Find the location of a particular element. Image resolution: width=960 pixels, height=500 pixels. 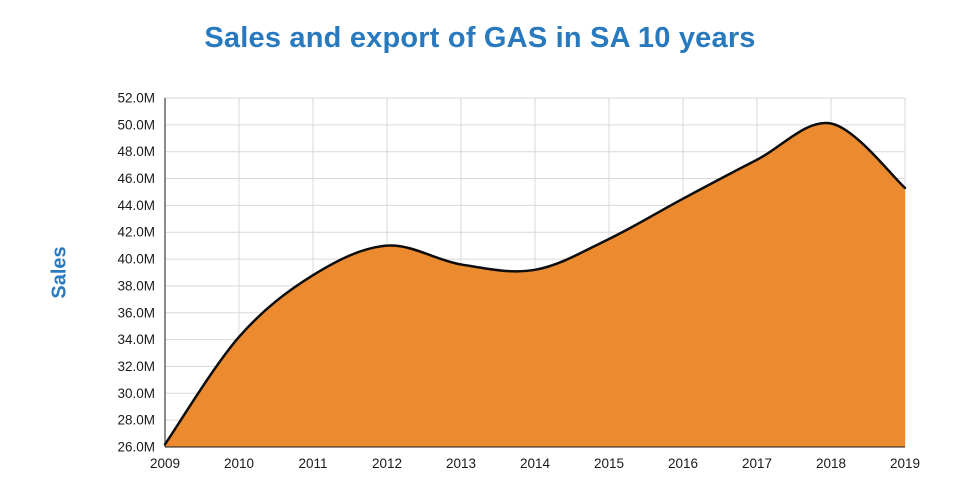

y-tick-label: 32.0M is located at coordinates (136, 366).